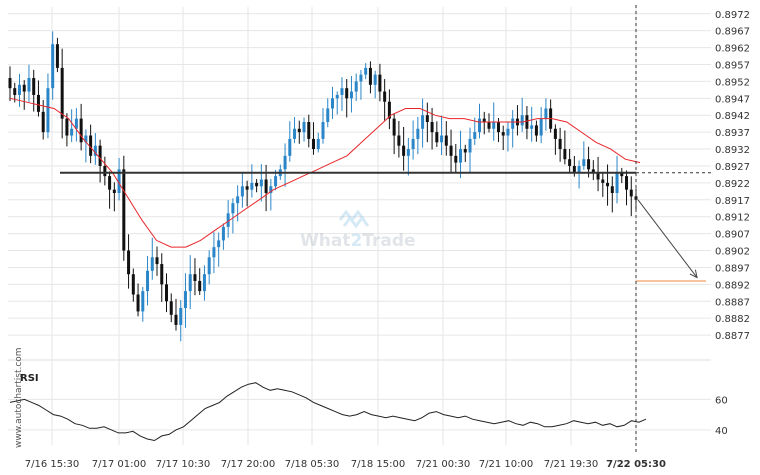 The image size is (760, 475). What do you see at coordinates (721, 431) in the screenshot?
I see `rsi-tick-label: 40` at bounding box center [721, 431].